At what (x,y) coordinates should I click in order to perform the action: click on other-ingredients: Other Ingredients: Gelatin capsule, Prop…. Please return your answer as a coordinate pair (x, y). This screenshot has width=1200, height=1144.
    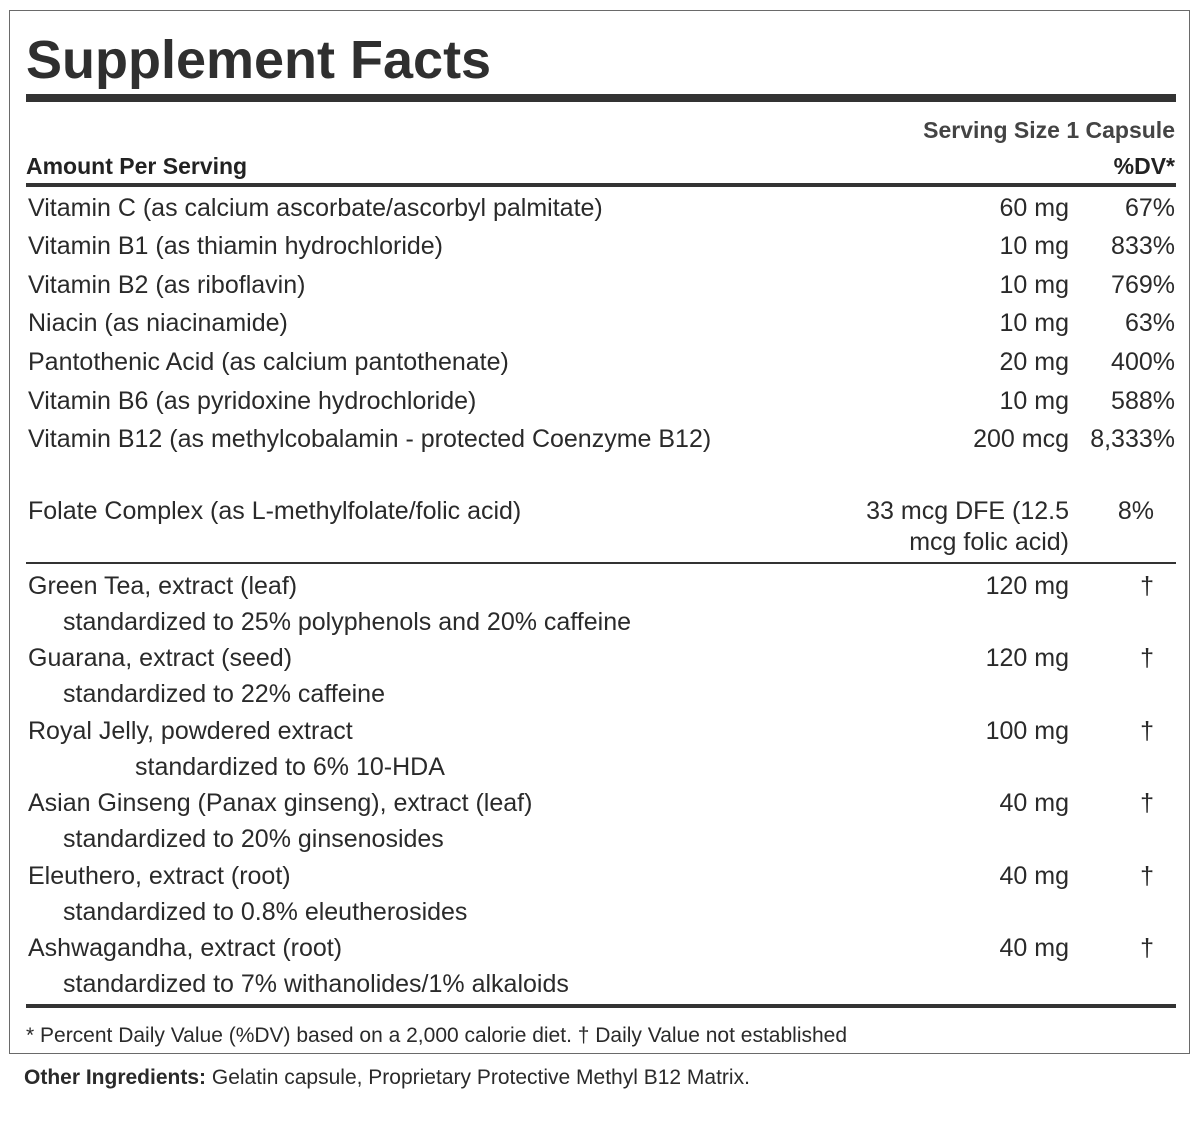
    Looking at the image, I should click on (387, 1078).